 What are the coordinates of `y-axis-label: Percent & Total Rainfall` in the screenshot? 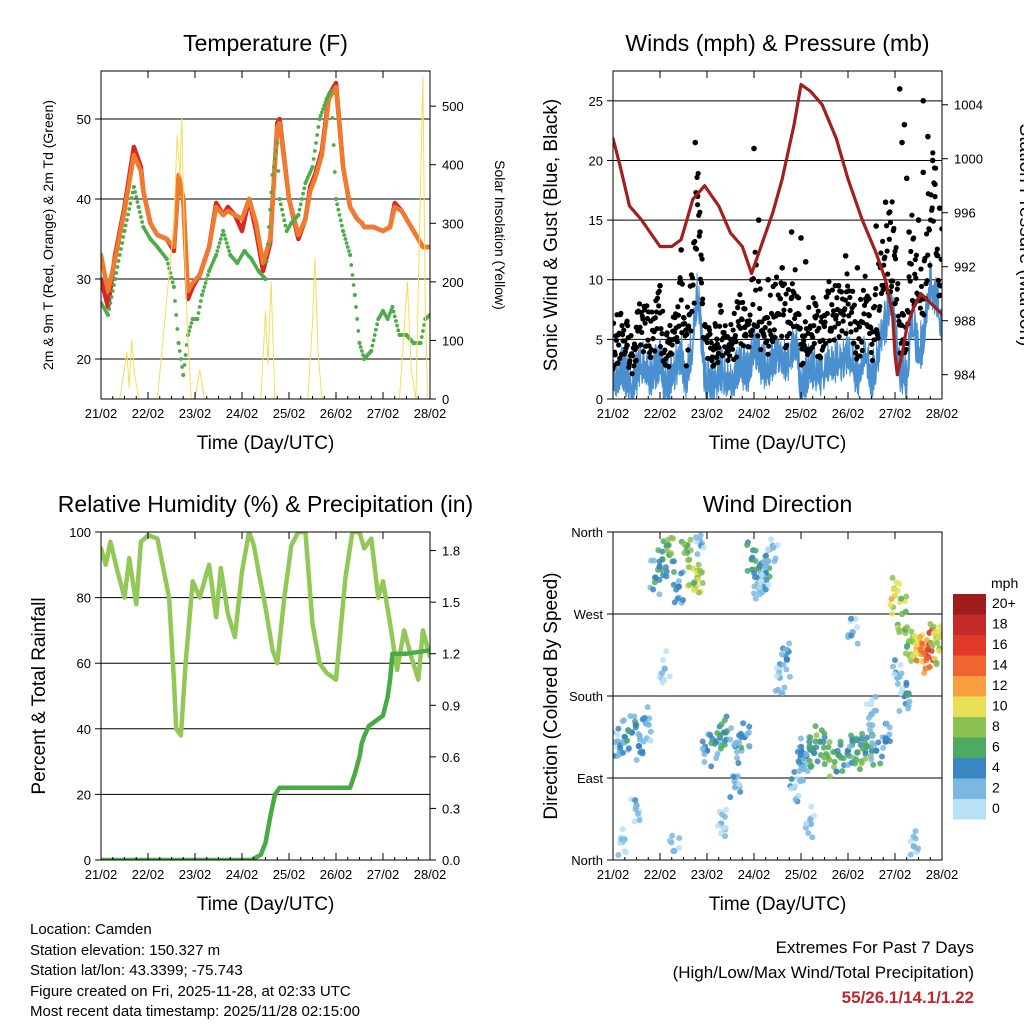 It's located at (39, 695).